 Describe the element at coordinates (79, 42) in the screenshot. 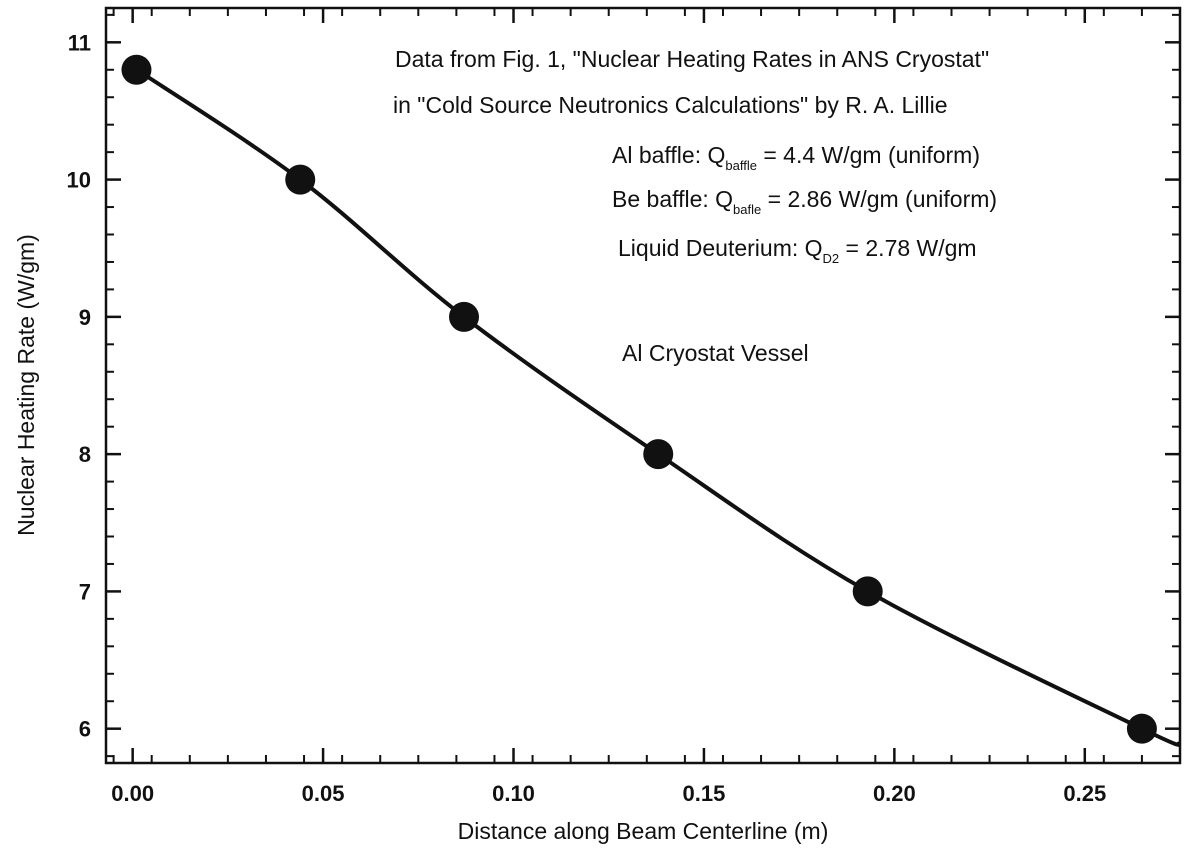

I see `y-tick-label: 11` at that location.